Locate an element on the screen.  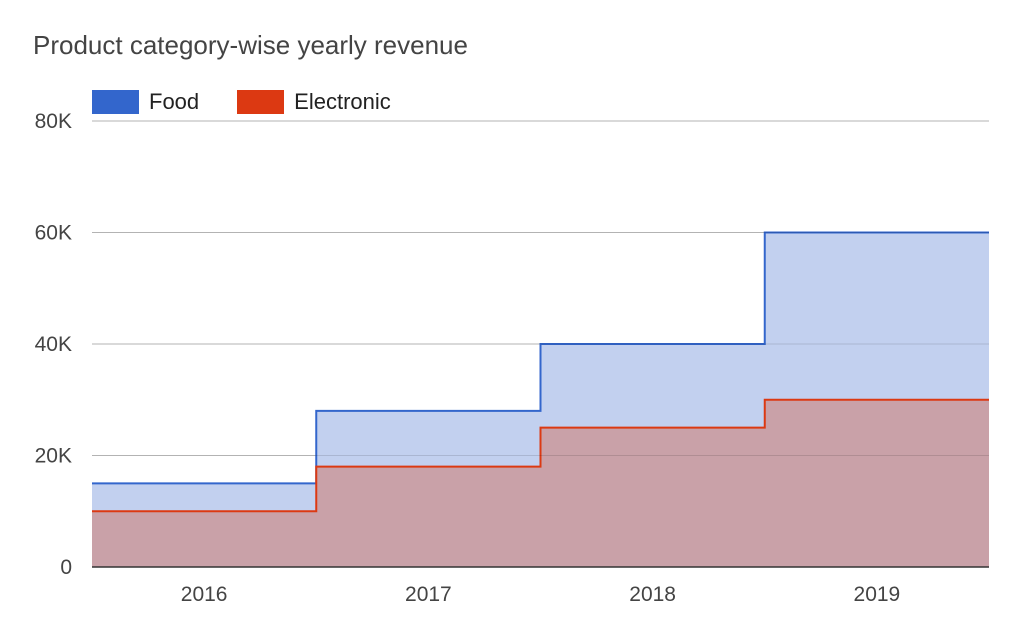
x-tick-label: 2018 is located at coordinates (652, 594).